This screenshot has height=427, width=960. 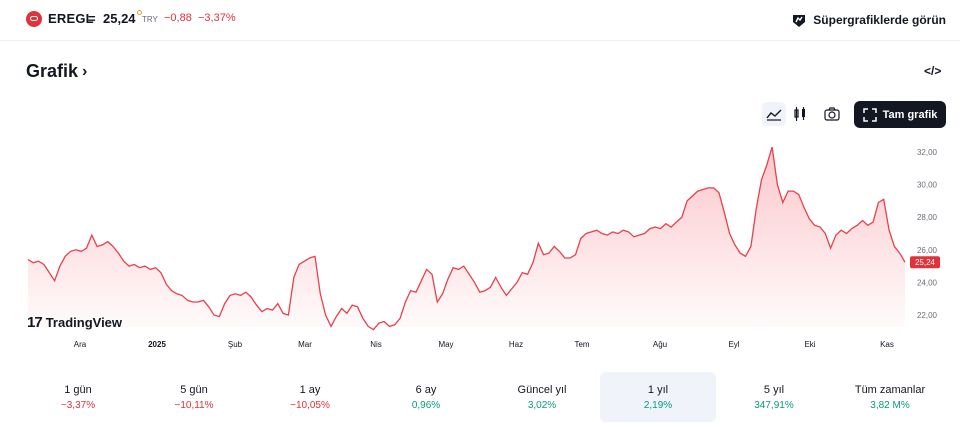 What do you see at coordinates (774, 397) in the screenshot?
I see `period-button: 5 yıl 347,91%` at bounding box center [774, 397].